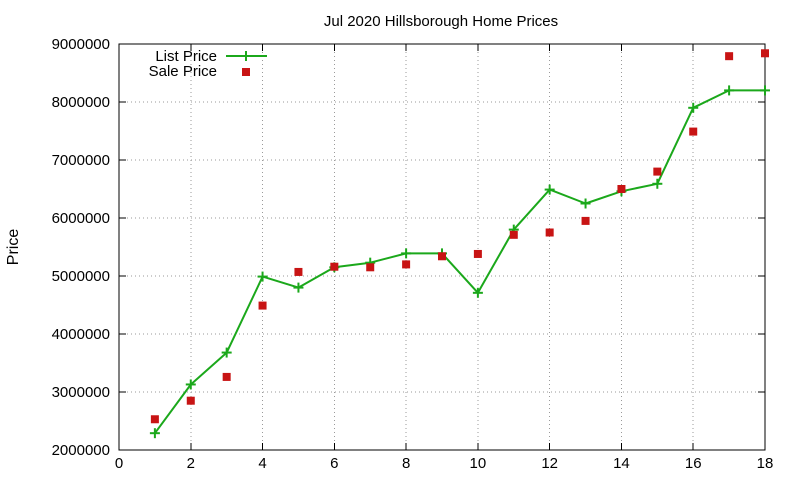 The height and width of the screenshot is (480, 800). I want to click on x-tick-label: 4, so click(262, 463).